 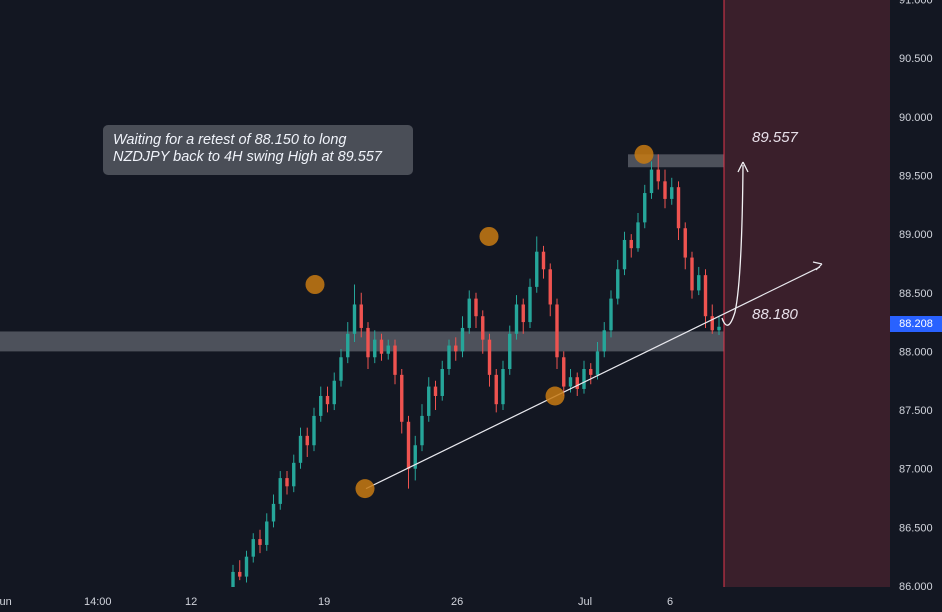 What do you see at coordinates (916, 470) in the screenshot?
I see `y-tick-label: 87.000` at bounding box center [916, 470].